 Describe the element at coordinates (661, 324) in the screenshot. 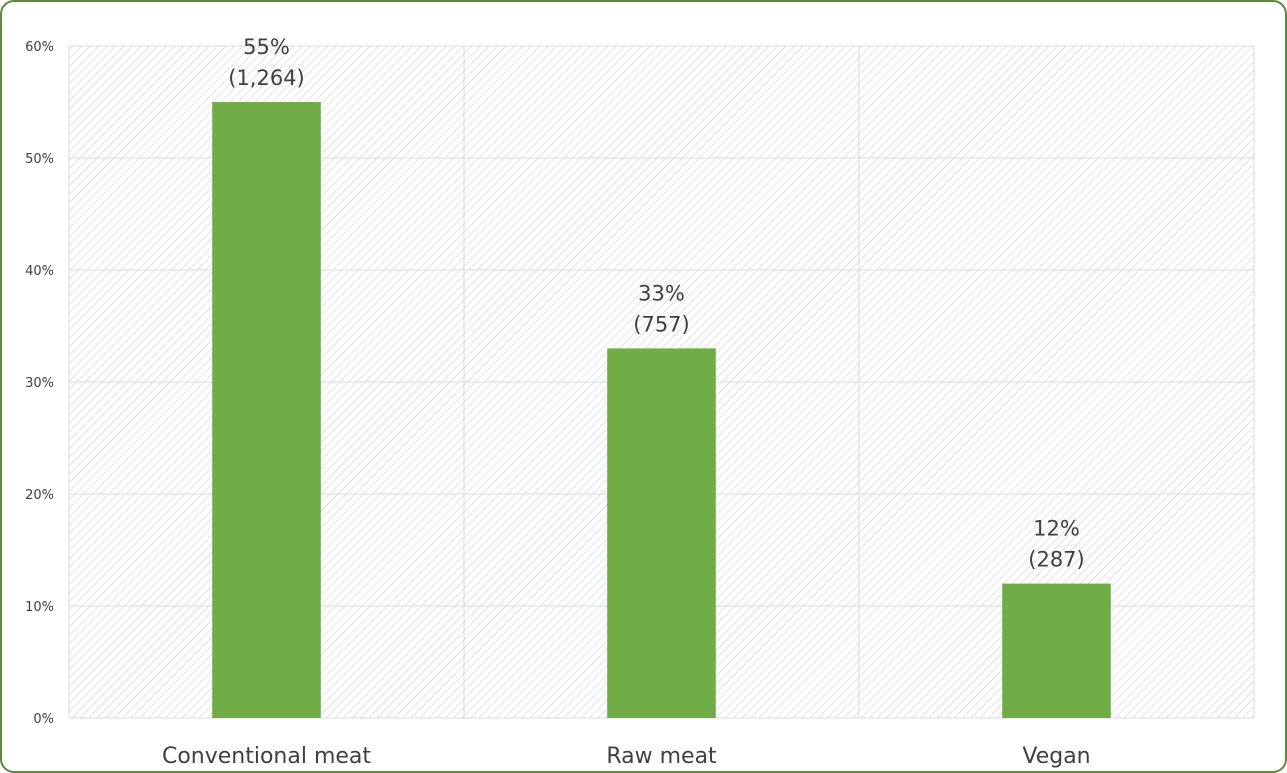

I see `data-label-count: (757)` at that location.